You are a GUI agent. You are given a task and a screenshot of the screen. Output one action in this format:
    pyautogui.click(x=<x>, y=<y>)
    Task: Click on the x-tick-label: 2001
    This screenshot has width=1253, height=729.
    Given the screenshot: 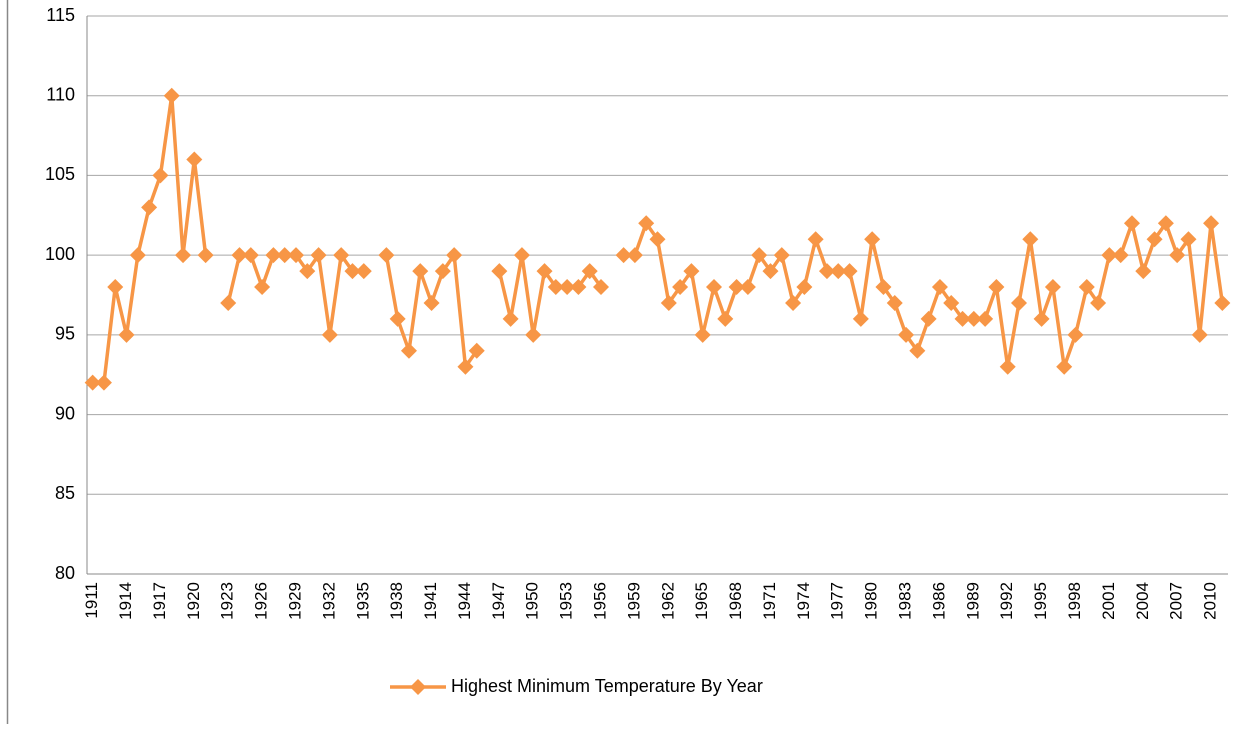 What is the action you would take?
    pyautogui.click(x=1108, y=601)
    